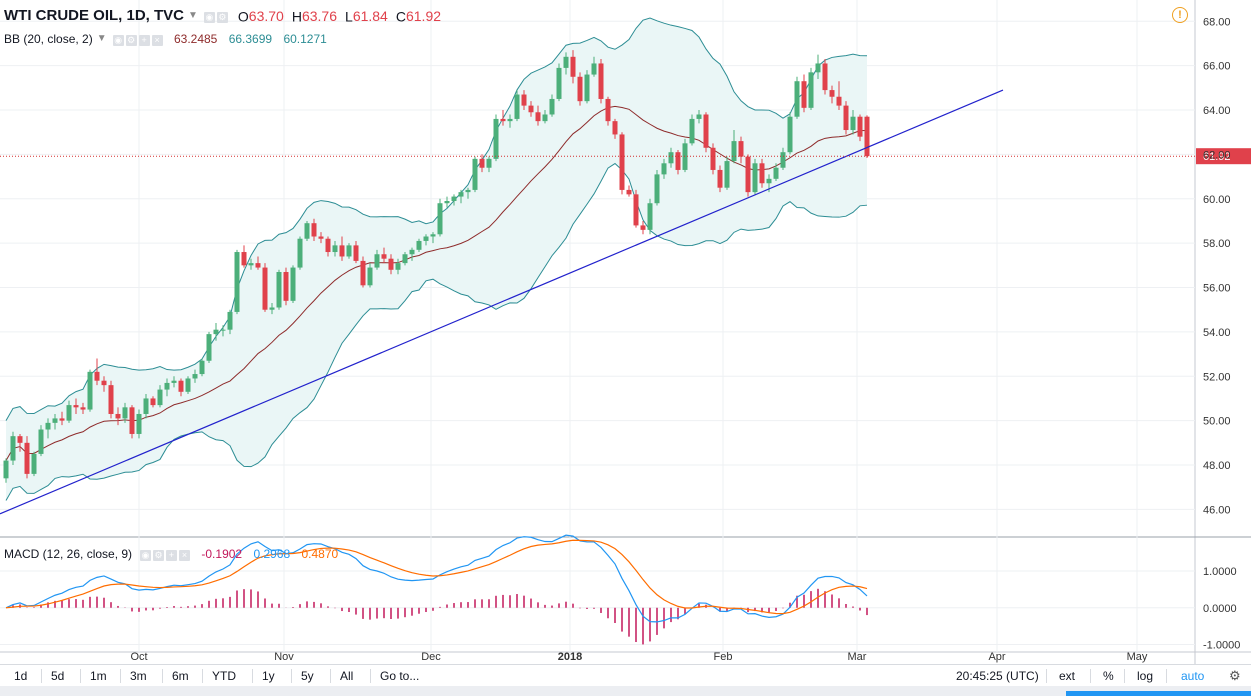 Image resolution: width=1251 pixels, height=696 pixels. Describe the element at coordinates (68, 553) in the screenshot. I see `macd-label: MACD (12, 26, close, 9)` at that location.